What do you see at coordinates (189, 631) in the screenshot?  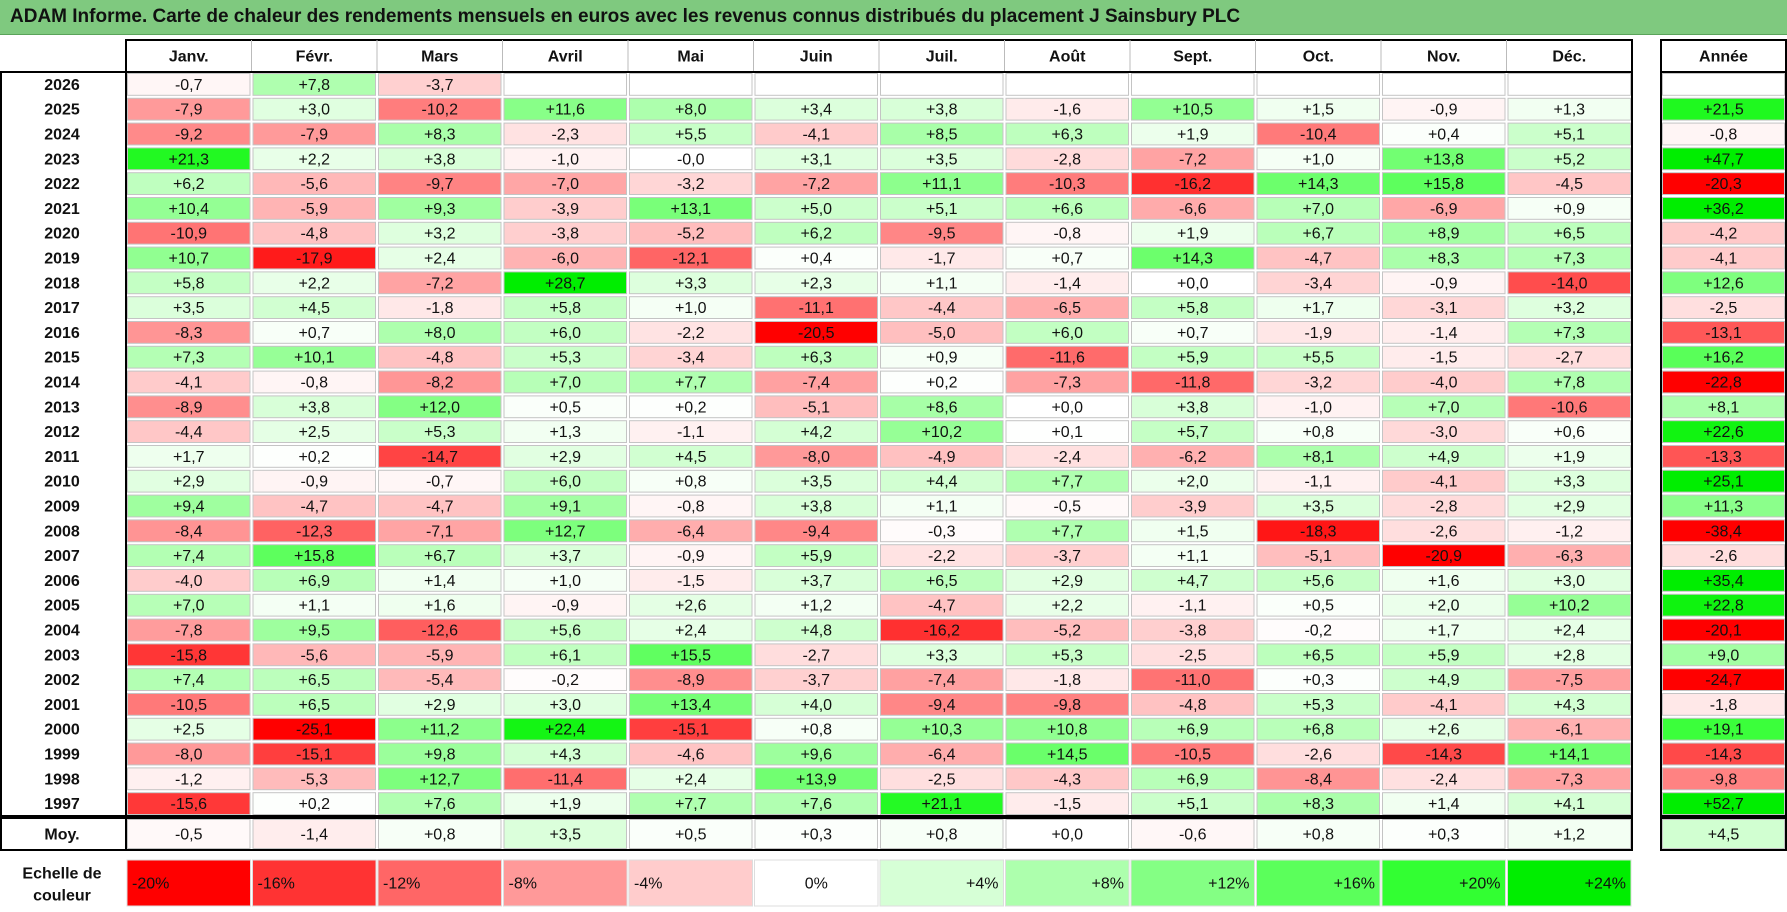 I see `heat-cell-value: -7,8` at bounding box center [189, 631].